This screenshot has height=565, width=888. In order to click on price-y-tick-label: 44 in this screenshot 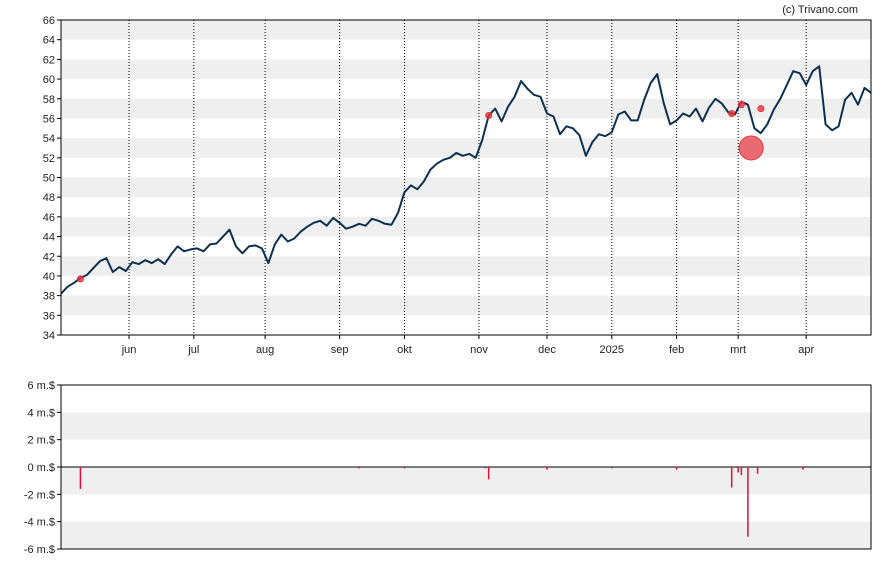, I will do `click(49, 238)`.